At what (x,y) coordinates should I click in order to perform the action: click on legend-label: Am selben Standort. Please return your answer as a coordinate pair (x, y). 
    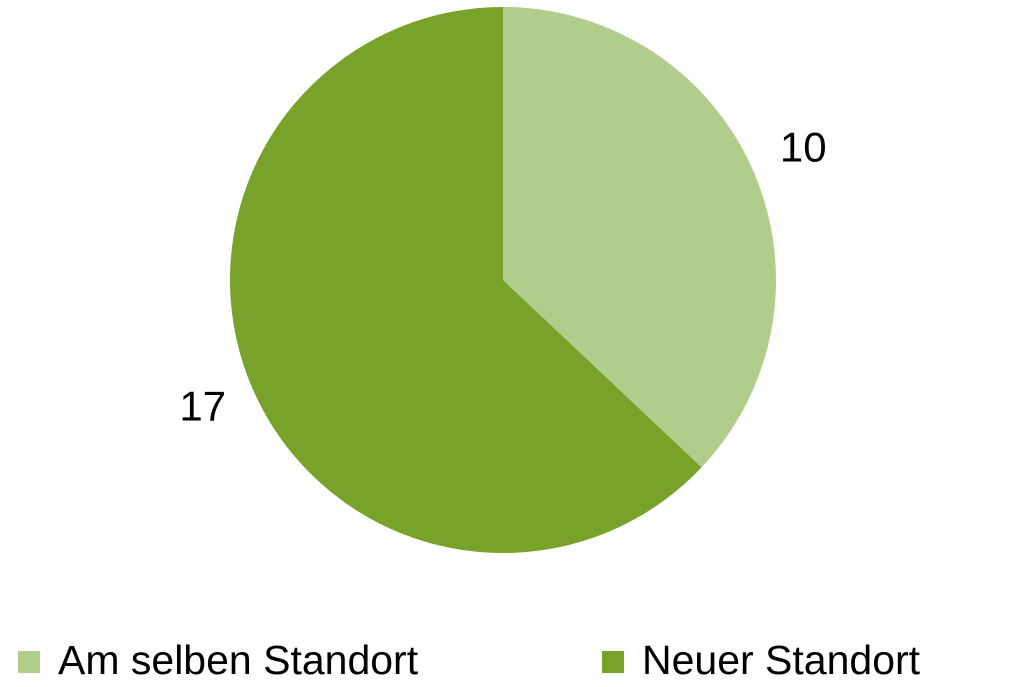
    Looking at the image, I should click on (238, 660).